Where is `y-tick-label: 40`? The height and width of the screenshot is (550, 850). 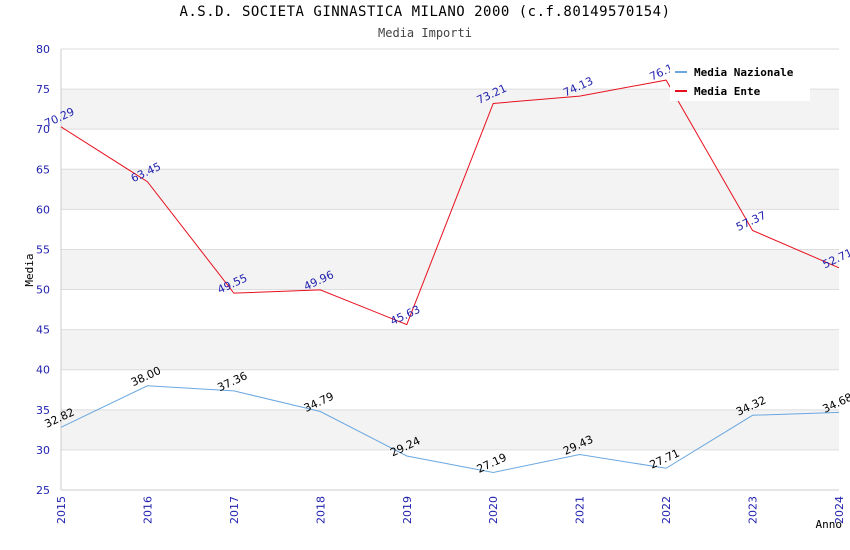 y-tick-label: 40 is located at coordinates (43, 370).